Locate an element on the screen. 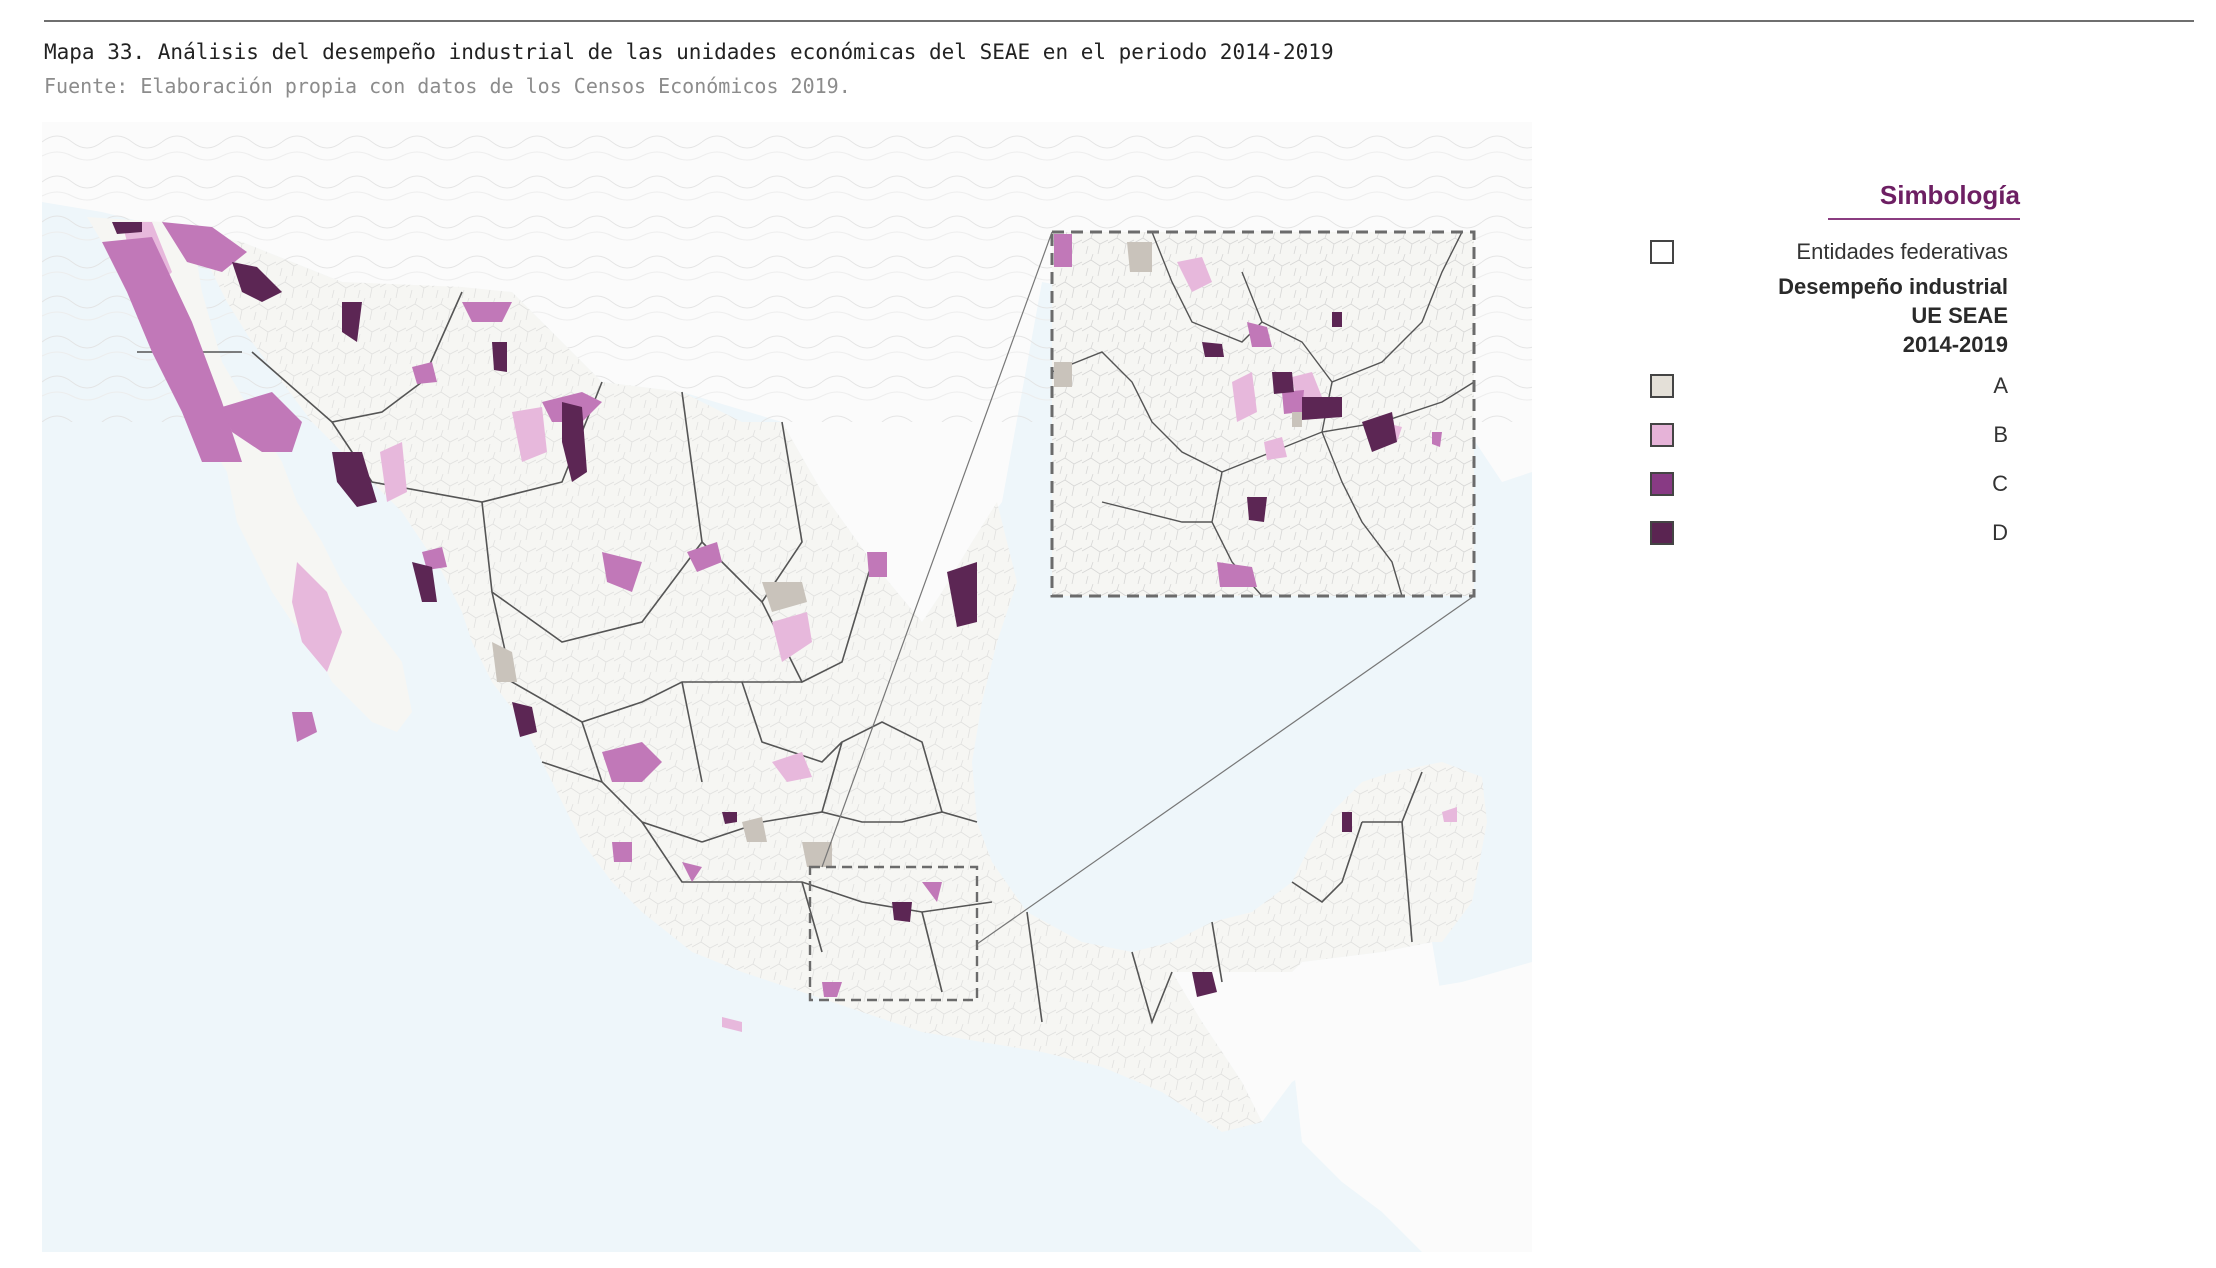 The height and width of the screenshot is (1268, 2216). inset-municipal-boundaries is located at coordinates (1263, 414).